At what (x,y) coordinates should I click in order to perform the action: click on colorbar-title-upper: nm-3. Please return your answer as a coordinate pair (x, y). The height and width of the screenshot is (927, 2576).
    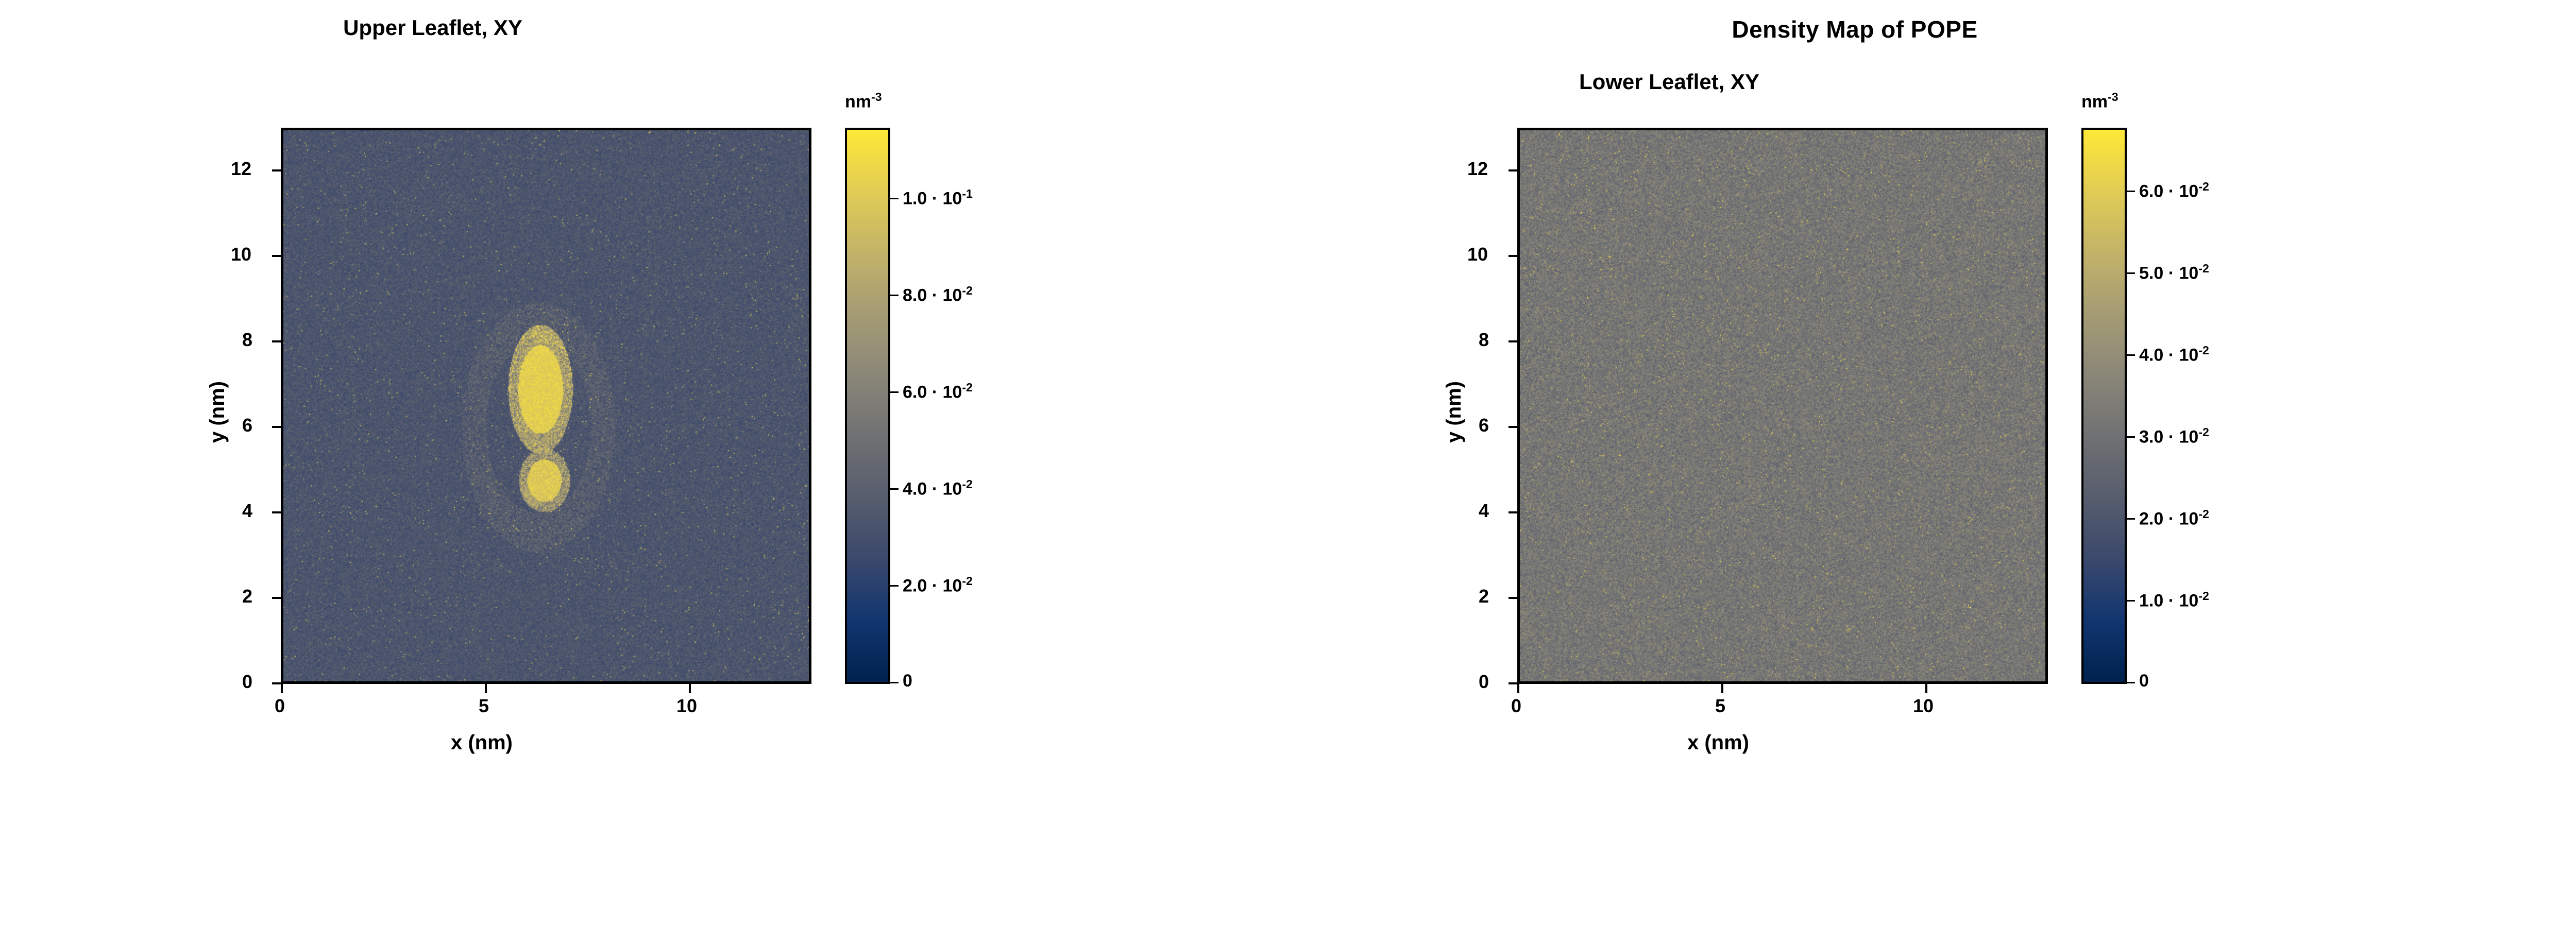
    Looking at the image, I should click on (863, 101).